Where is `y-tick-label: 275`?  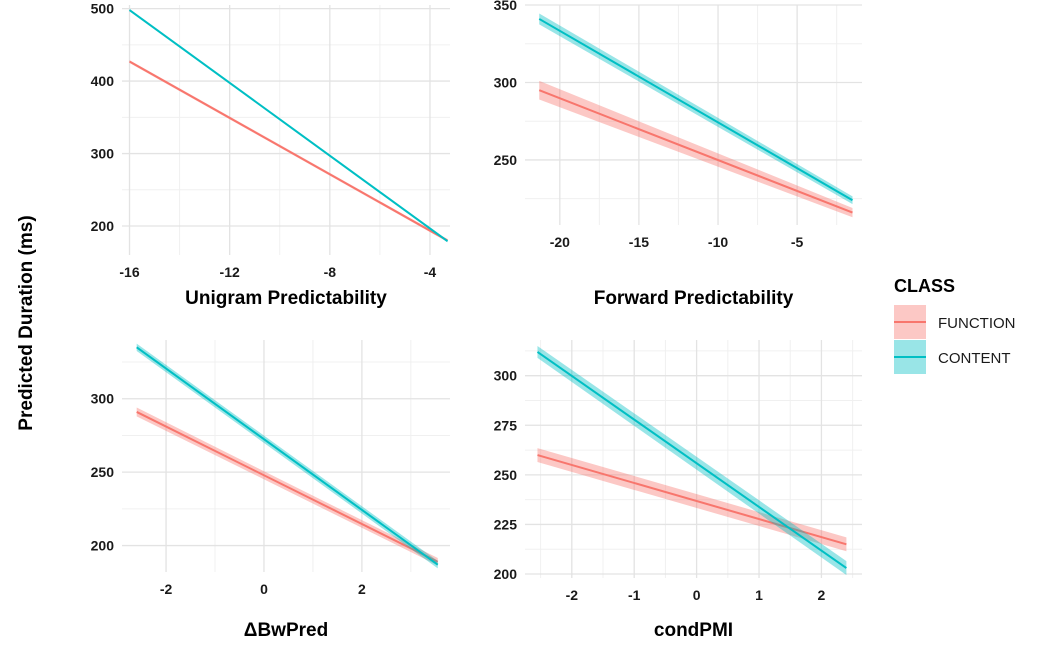
y-tick-label: 275 is located at coordinates (506, 425).